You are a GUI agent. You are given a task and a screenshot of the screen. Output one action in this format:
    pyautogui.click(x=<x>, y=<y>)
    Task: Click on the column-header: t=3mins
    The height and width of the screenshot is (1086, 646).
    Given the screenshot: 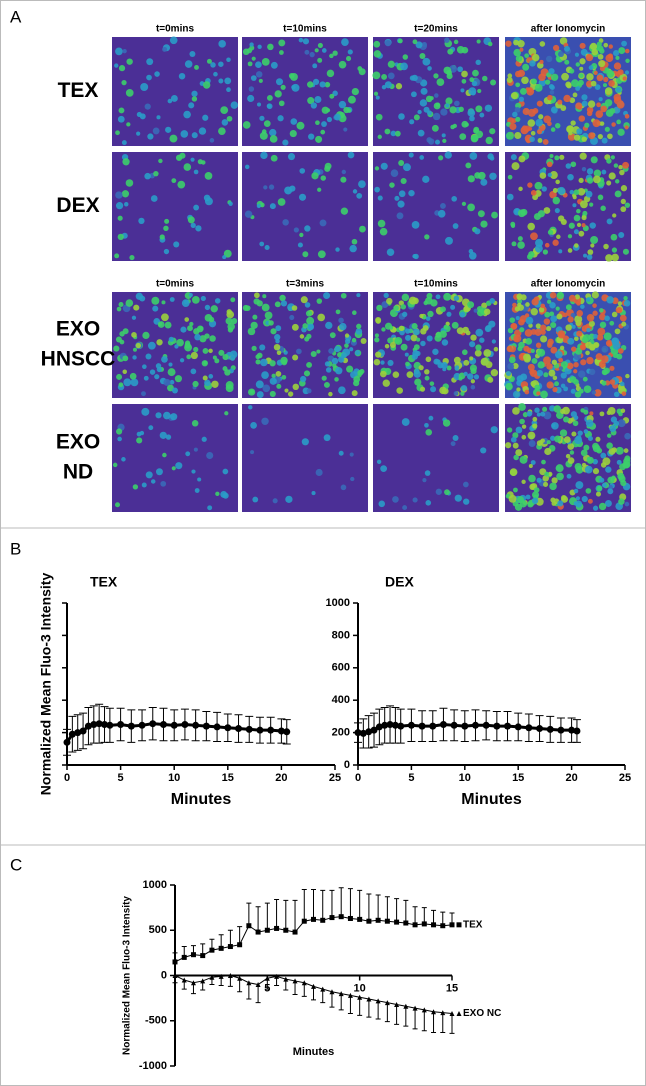 What is the action you would take?
    pyautogui.click(x=305, y=284)
    